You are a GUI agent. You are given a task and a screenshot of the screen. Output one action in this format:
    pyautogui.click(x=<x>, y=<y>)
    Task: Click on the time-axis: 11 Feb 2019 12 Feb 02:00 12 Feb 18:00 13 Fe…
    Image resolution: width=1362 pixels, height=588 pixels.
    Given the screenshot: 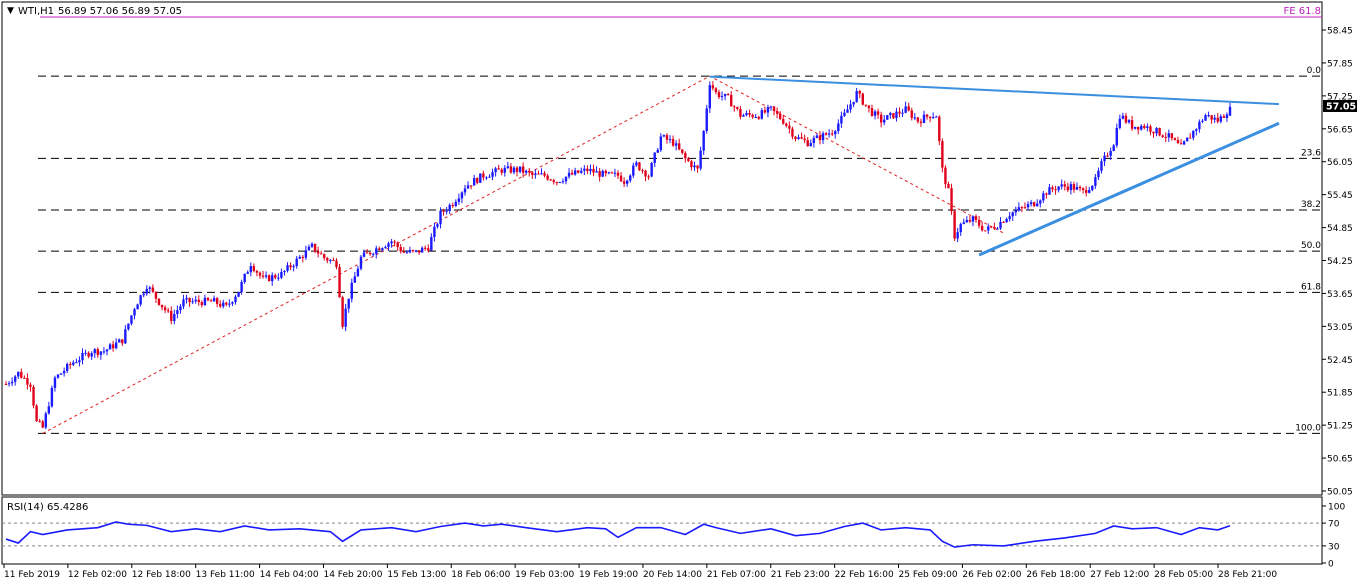 What is the action you would take?
    pyautogui.click(x=640, y=572)
    